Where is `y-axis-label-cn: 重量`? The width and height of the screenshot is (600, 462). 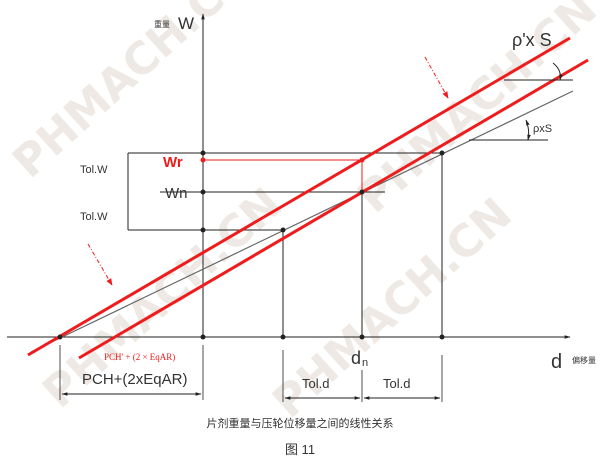
y-axis-label-cn: 重量 is located at coordinates (162, 24).